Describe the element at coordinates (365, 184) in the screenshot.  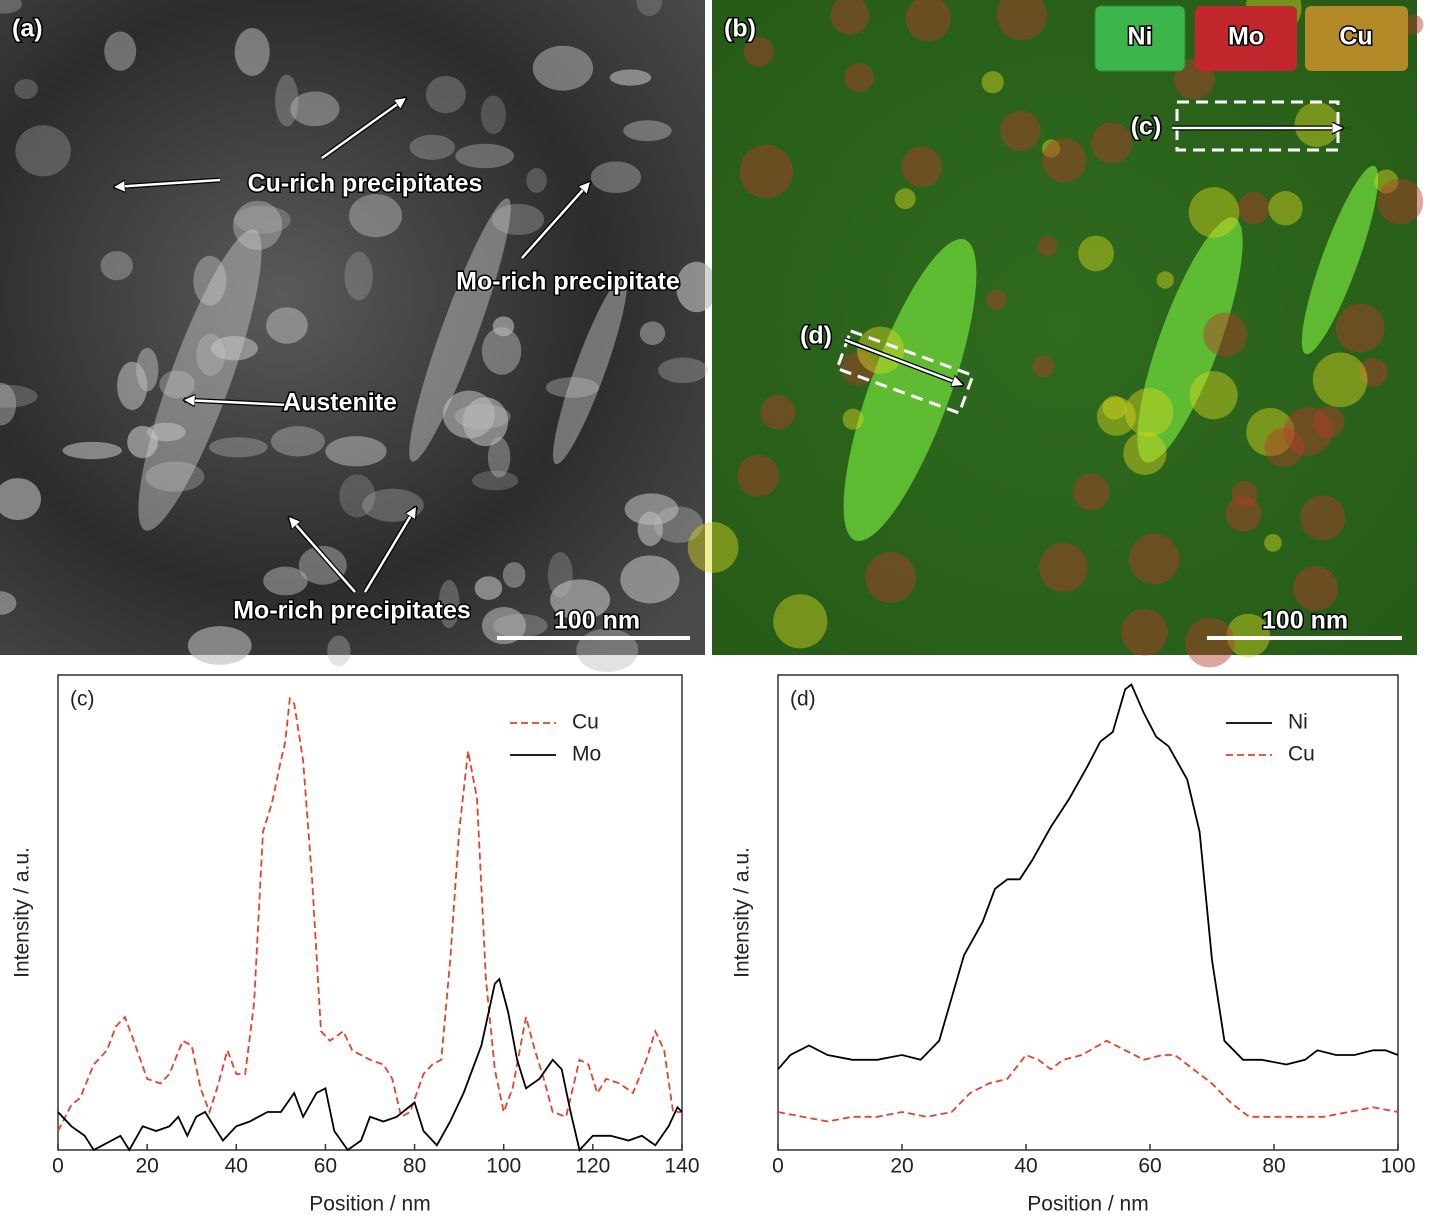
I see `annotation: Cu-rich precipitates` at that location.